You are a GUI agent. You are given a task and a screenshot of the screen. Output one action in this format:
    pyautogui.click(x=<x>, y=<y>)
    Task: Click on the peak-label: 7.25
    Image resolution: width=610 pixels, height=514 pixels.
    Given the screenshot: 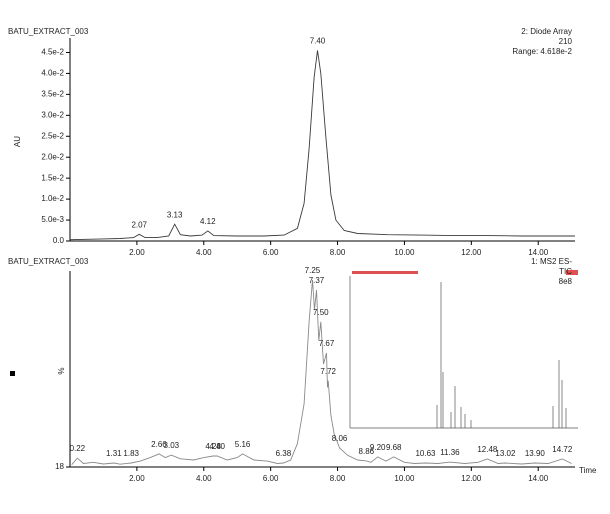 What is the action you would take?
    pyautogui.click(x=313, y=270)
    